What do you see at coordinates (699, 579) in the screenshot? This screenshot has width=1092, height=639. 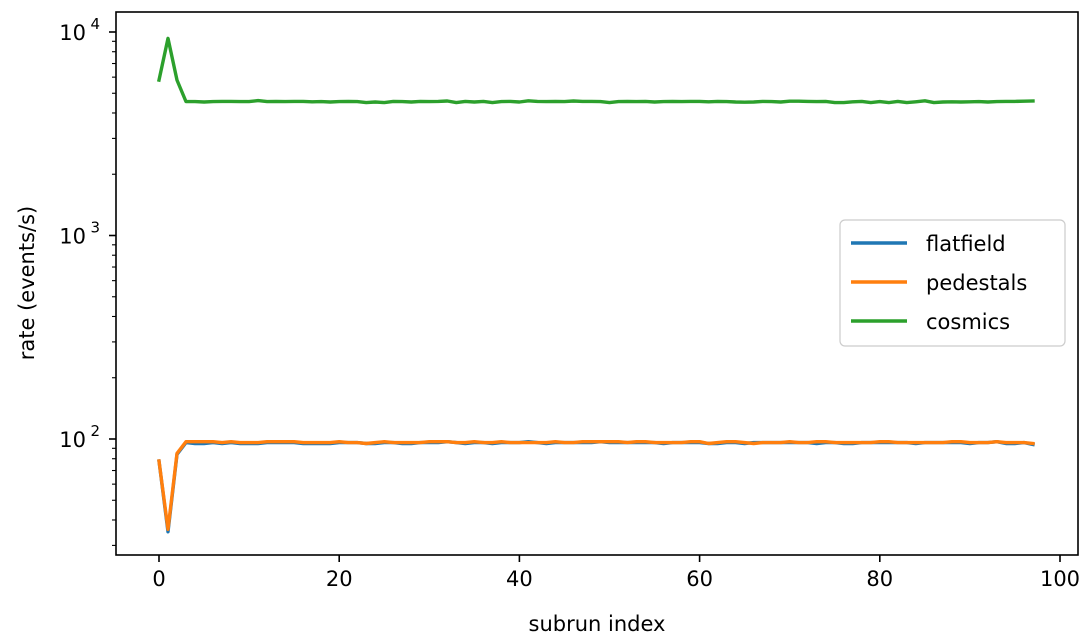 I see `x-tick-label: 60` at bounding box center [699, 579].